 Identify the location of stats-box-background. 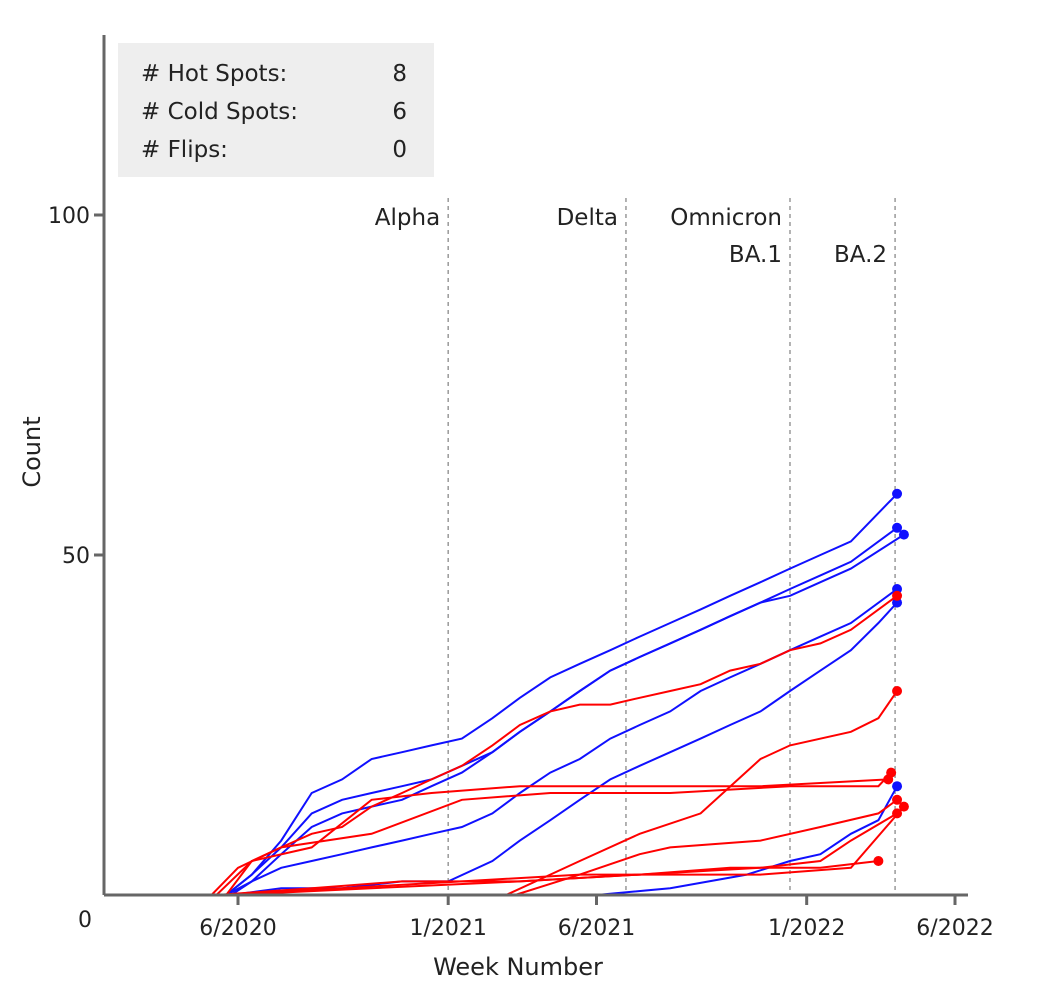
(276, 110).